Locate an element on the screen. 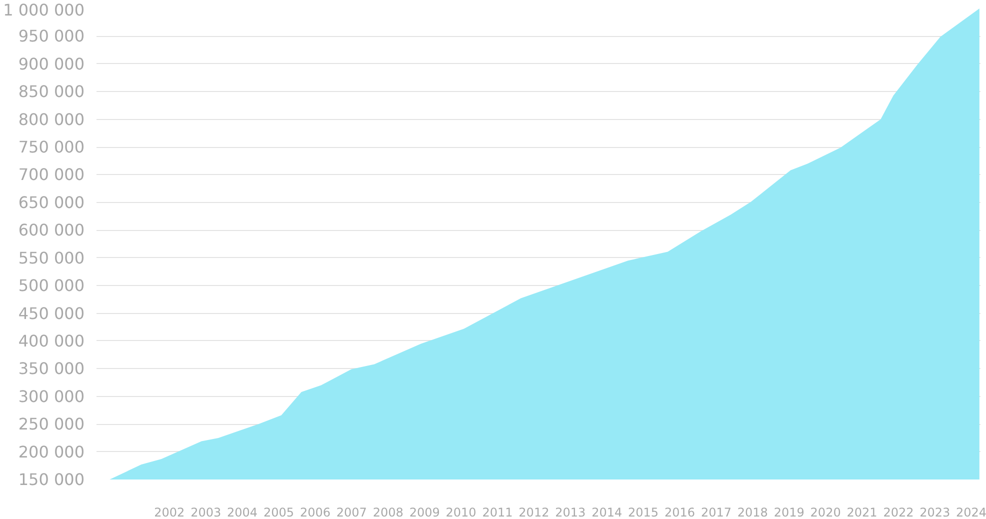 The height and width of the screenshot is (519, 986). y-tick-label: 550 000 is located at coordinates (51, 258).